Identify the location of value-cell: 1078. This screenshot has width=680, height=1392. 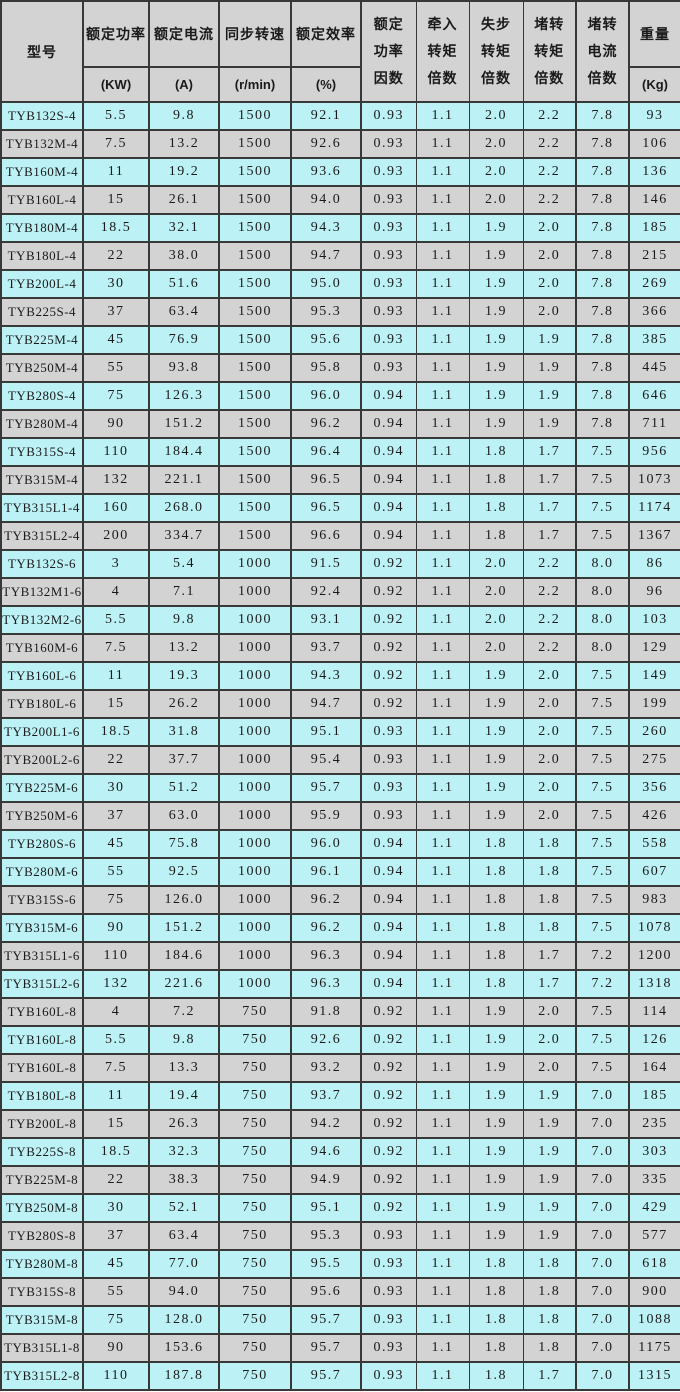
(654, 928).